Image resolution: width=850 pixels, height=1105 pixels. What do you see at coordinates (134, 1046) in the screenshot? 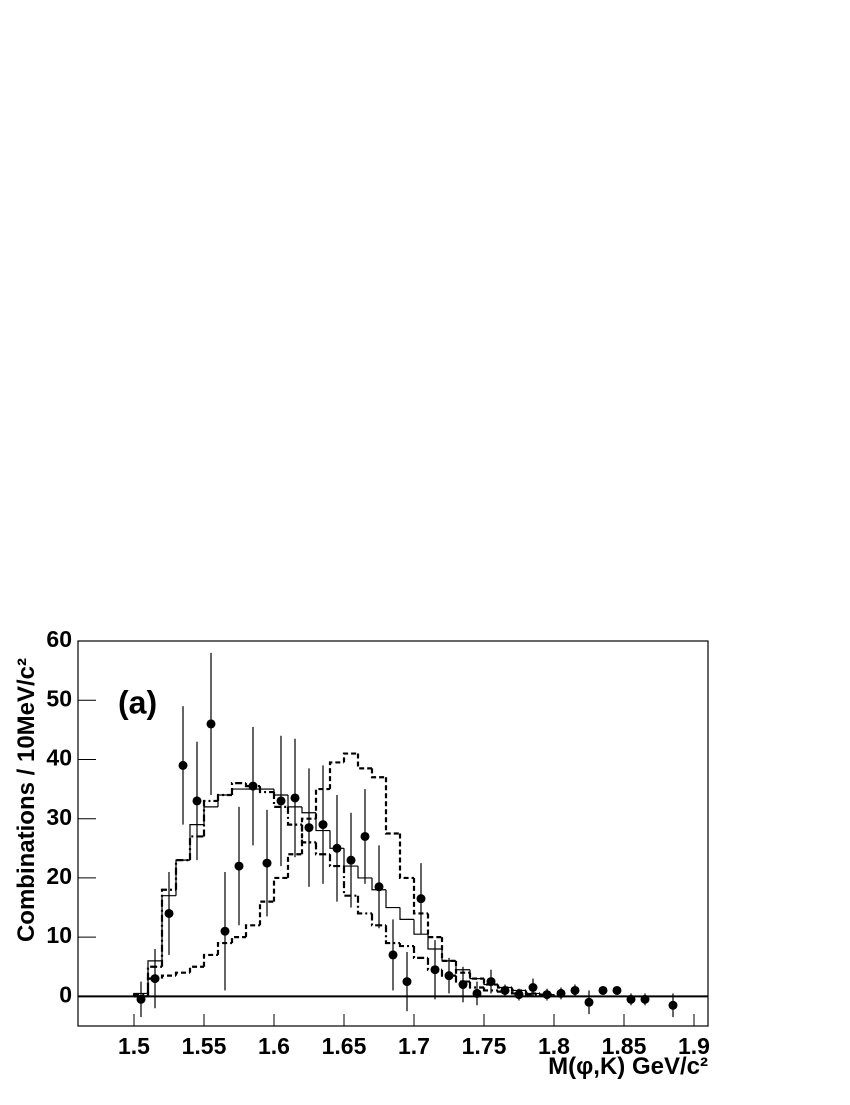
I see `x-tick-label: 1.5` at bounding box center [134, 1046].